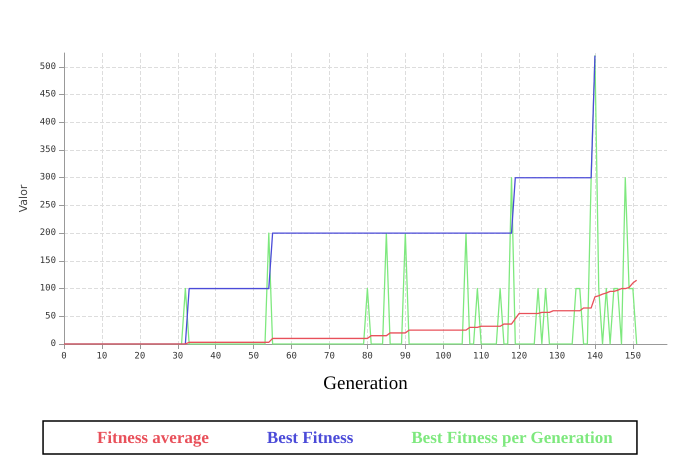  Describe the element at coordinates (632, 357) in the screenshot. I see `x-tick-label: 150` at that location.